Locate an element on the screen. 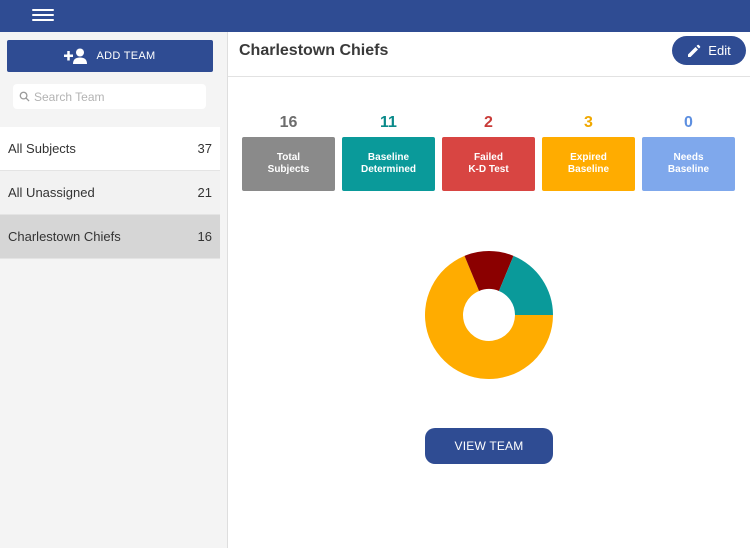  list-item-charlestown-chiefs: Charlestown Chiefs 16 is located at coordinates (110, 237).